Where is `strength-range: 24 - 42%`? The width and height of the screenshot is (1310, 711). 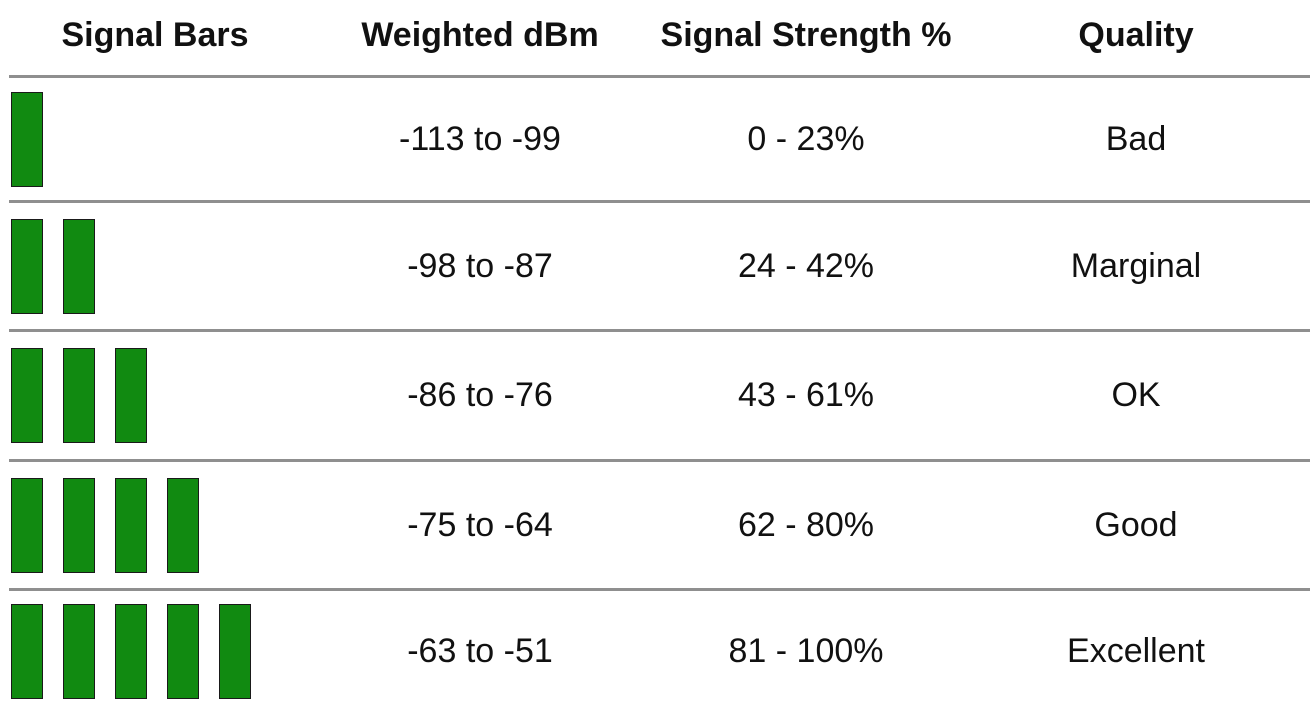 strength-range: 24 - 42% is located at coordinates (806, 265).